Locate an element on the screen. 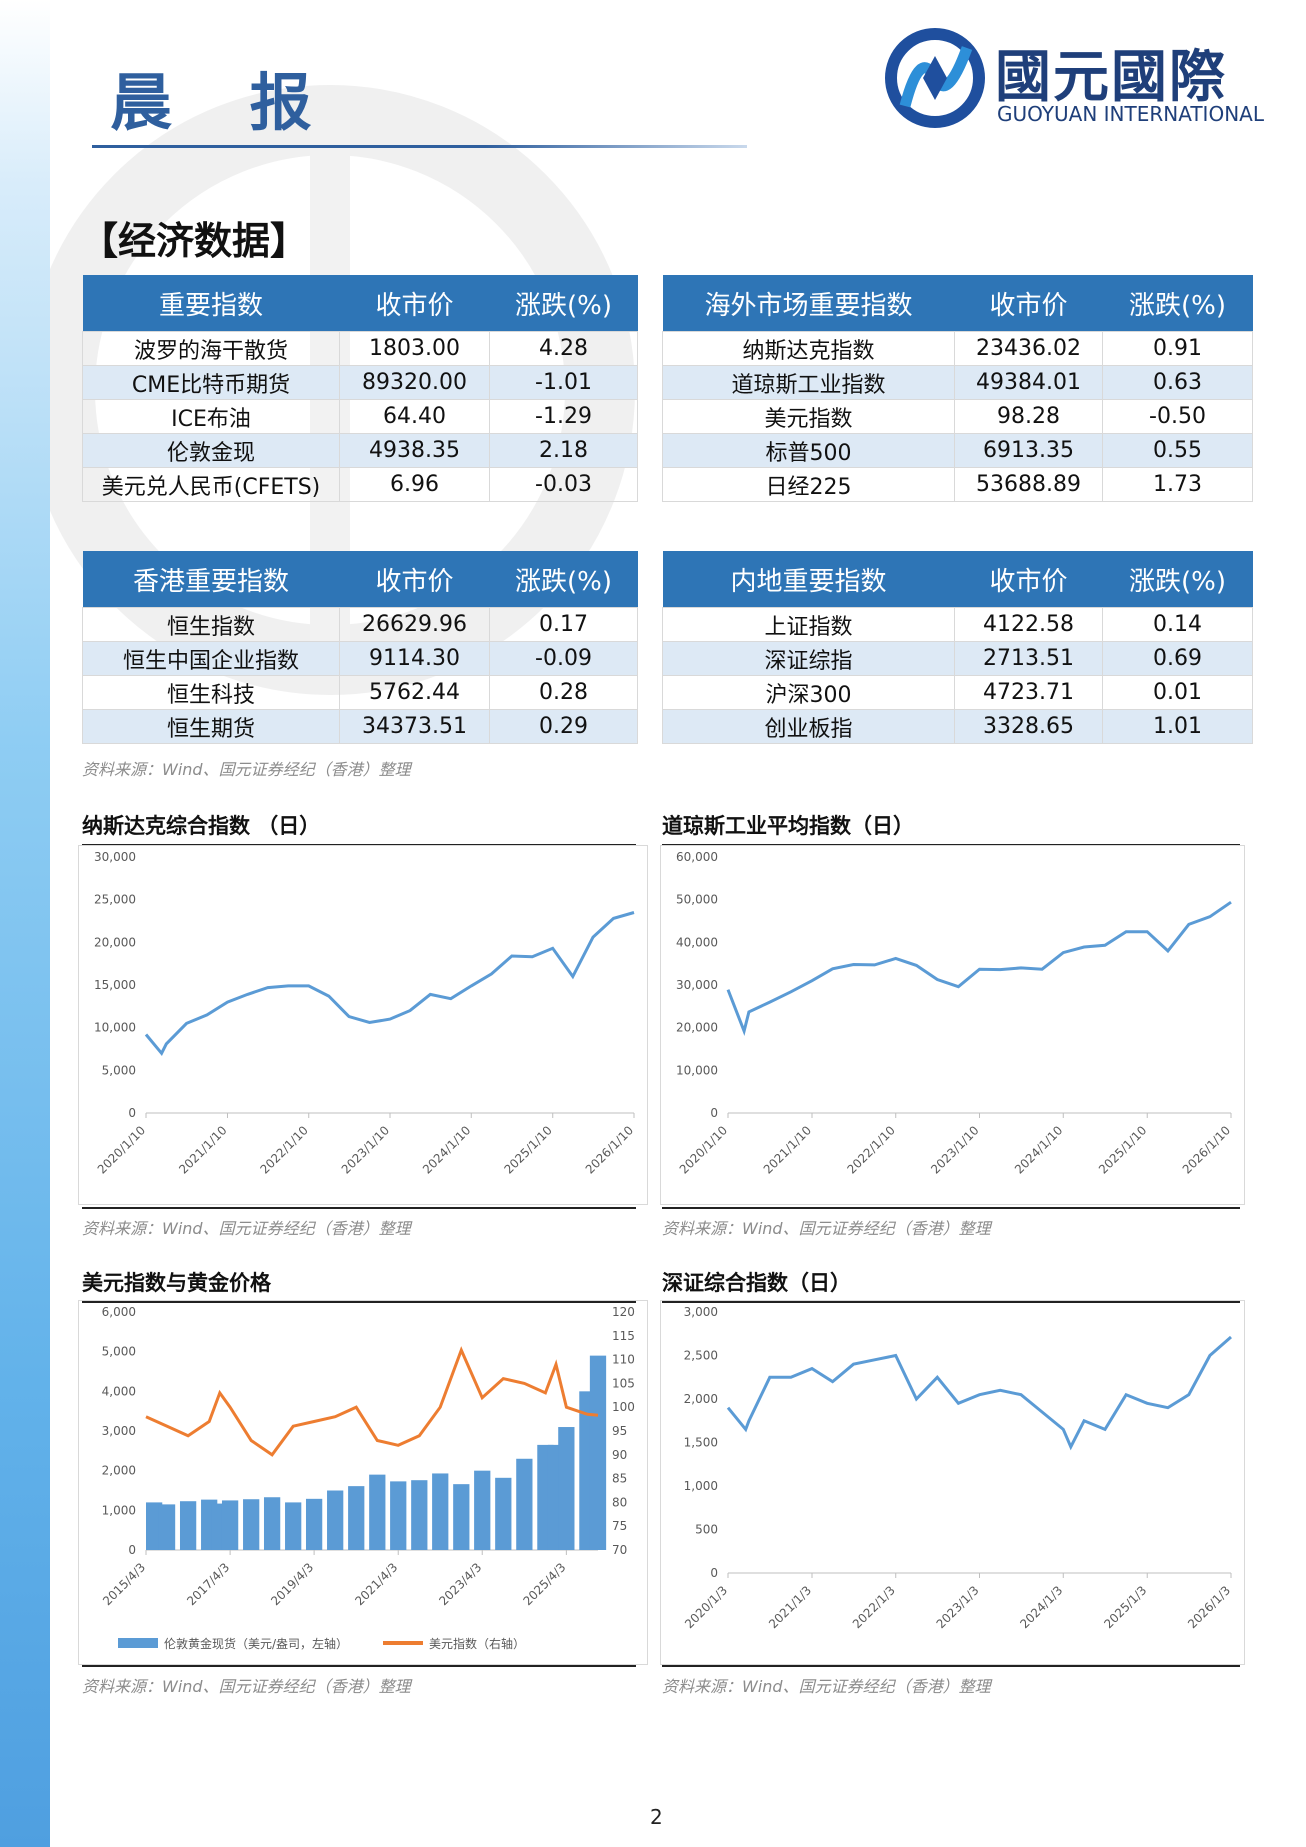 This screenshot has width=1306, height=1847. y2-tick-label: 105 is located at coordinates (623, 1383).